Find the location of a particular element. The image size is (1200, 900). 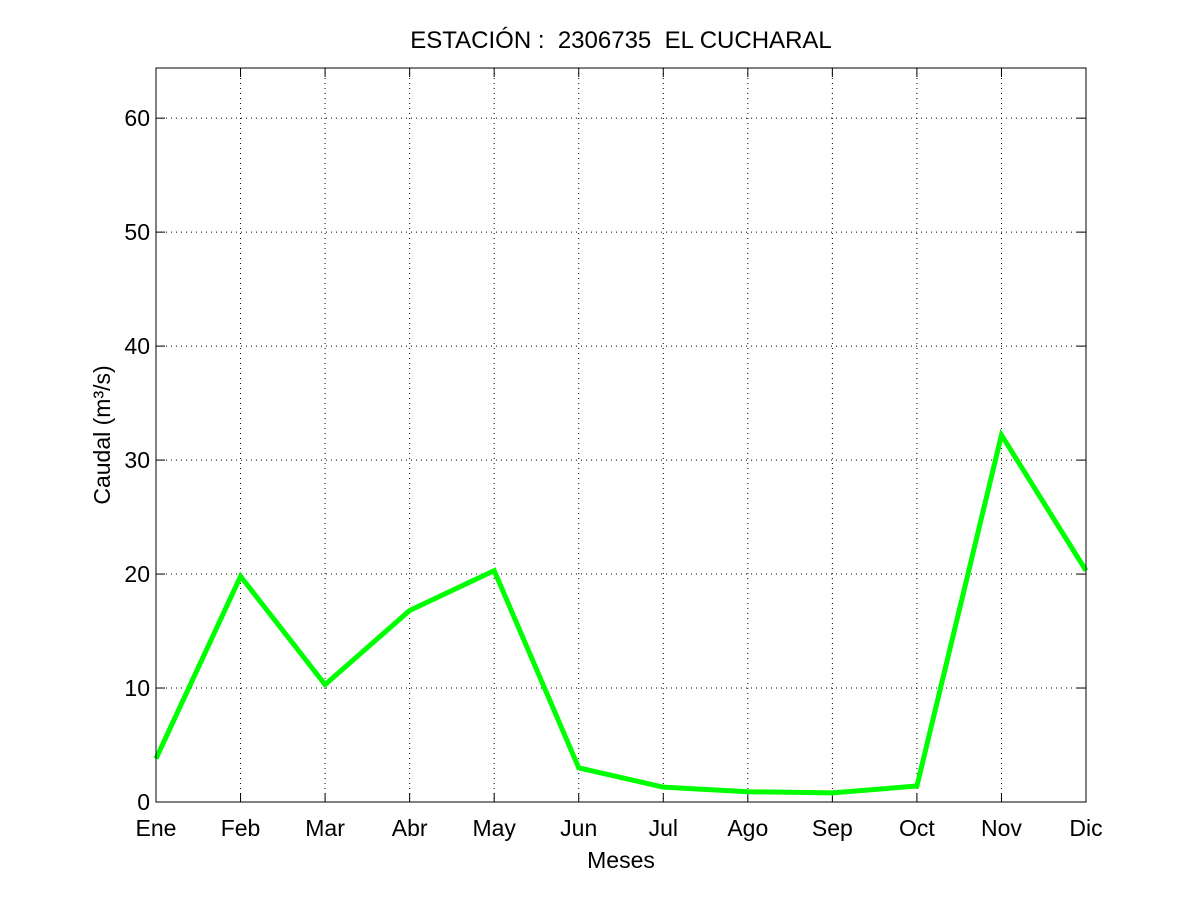

x-tick-label: Sep is located at coordinates (832, 828).